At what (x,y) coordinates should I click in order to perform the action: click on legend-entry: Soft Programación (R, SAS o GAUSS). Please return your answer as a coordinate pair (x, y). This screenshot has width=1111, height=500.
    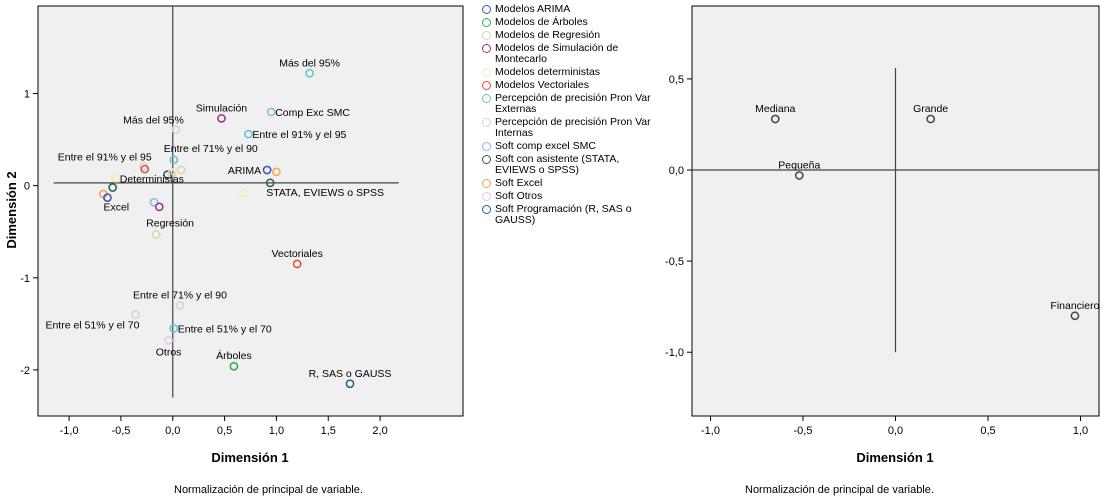
    Looking at the image, I should click on (566, 215).